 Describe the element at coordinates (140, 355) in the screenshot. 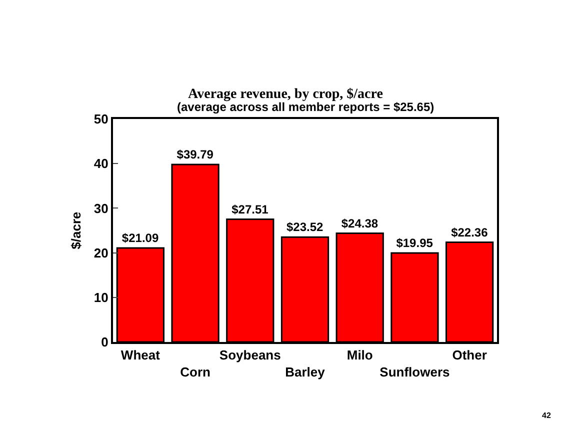

I see `x-tick-label: Wheat` at that location.